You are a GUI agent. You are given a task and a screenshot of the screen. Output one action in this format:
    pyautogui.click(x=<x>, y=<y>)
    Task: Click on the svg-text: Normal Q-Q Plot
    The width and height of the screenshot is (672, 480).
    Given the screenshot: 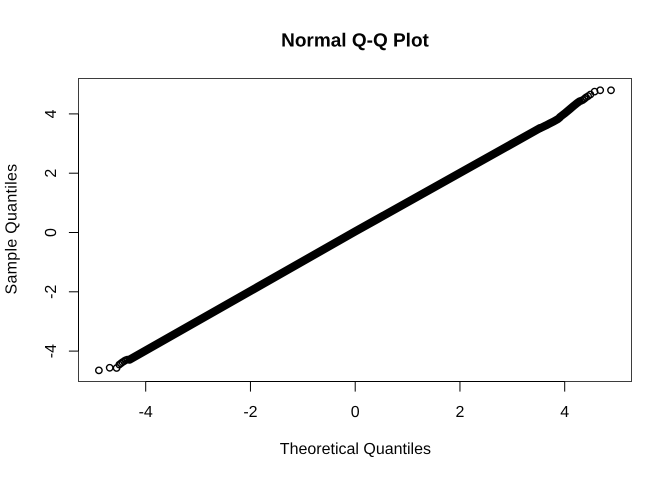 What is the action you would take?
    pyautogui.click(x=355, y=41)
    